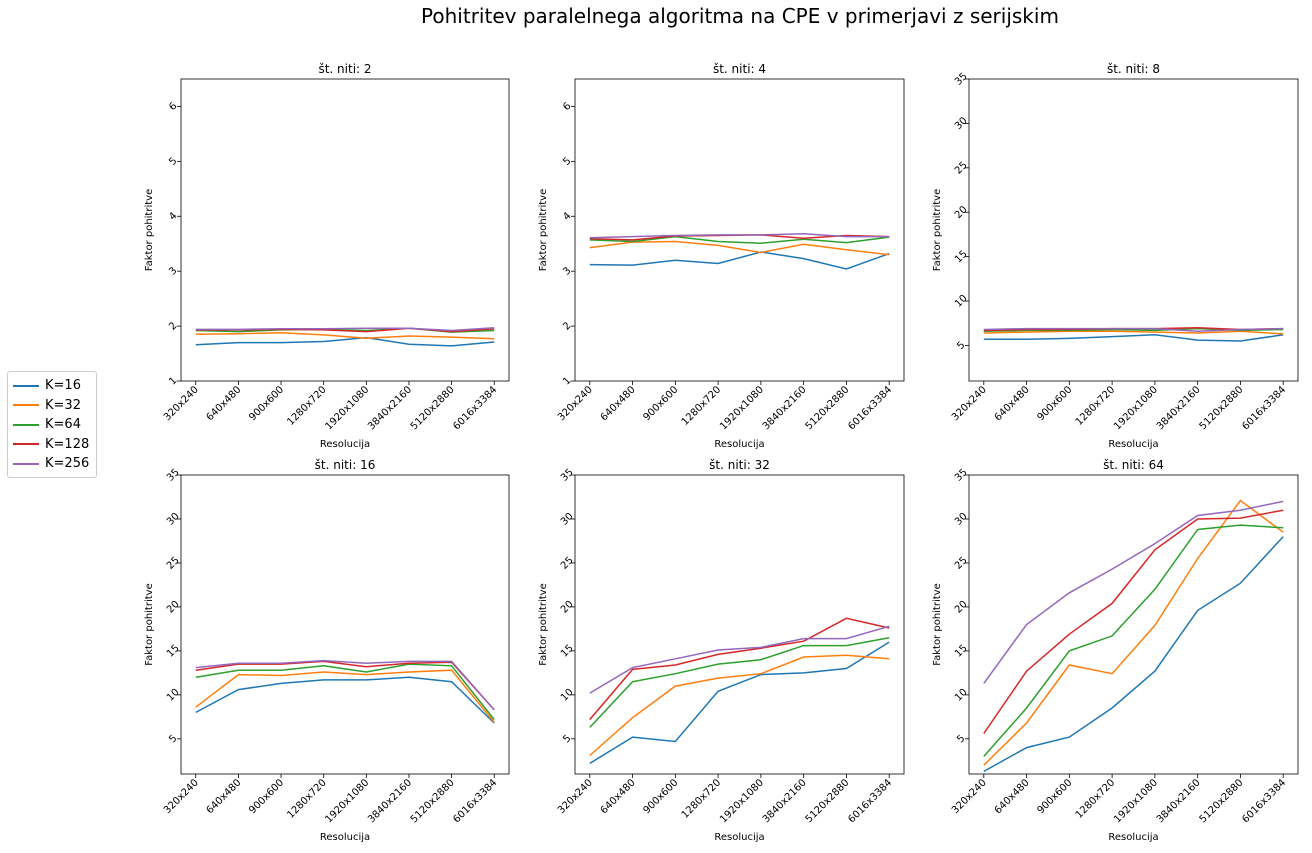 The height and width of the screenshot is (853, 1312). I want to click on y-tick-label: 3, so click(173, 271).